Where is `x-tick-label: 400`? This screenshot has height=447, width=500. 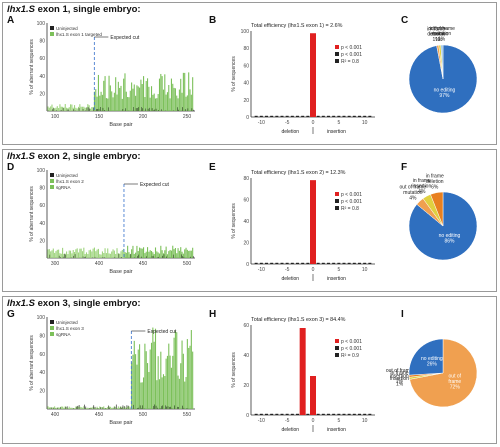
x-tick-label: 400 is located at coordinates (99, 264).